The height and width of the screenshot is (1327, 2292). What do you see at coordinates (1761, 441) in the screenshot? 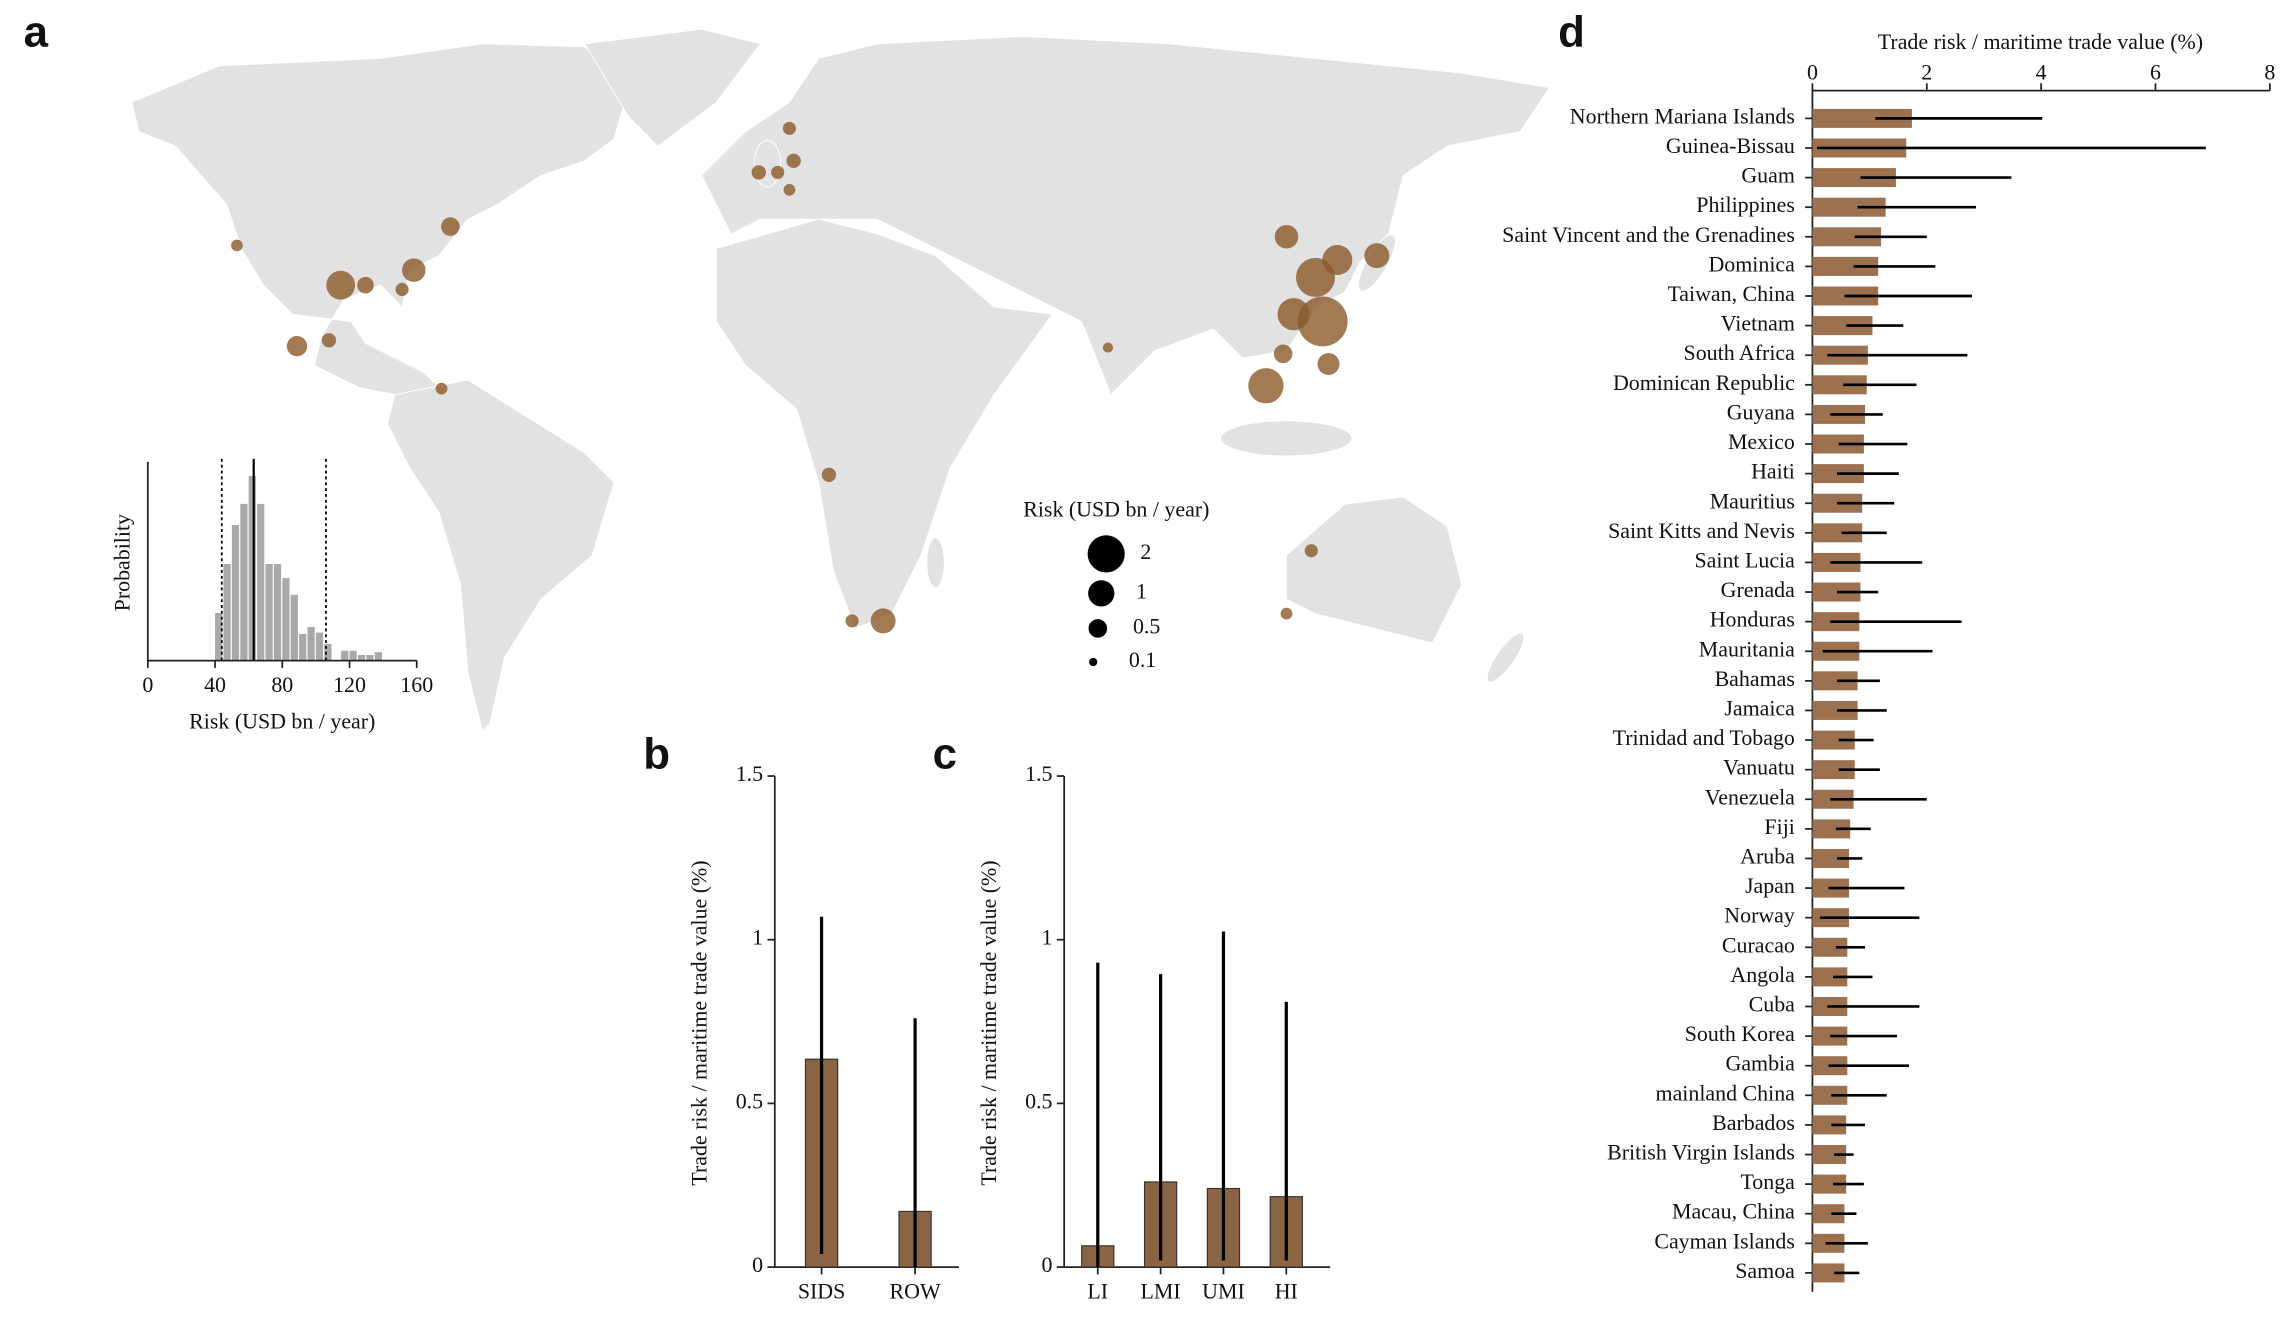
I see `y-tick-label: Mexico` at bounding box center [1761, 441].